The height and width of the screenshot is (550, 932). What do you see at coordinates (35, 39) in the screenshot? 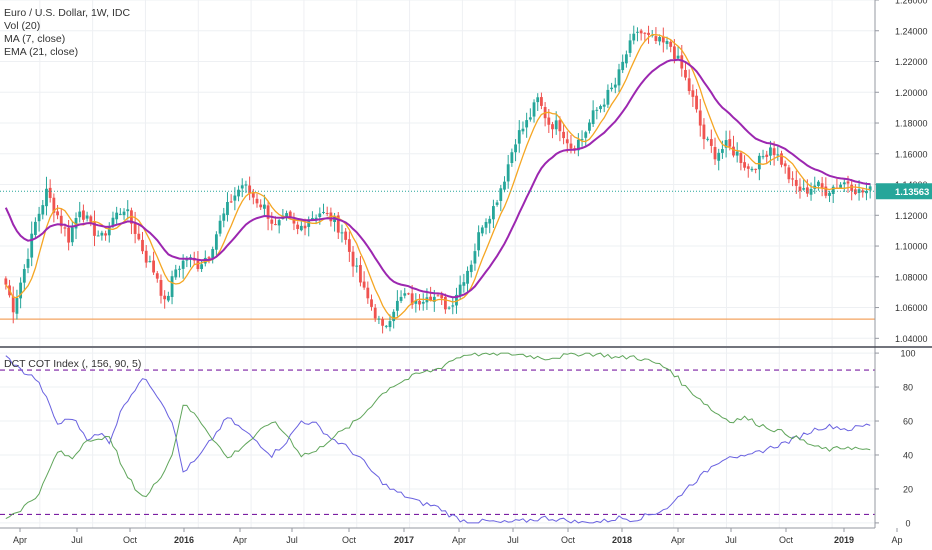
I see `ma-label: MA (7, close)` at bounding box center [35, 39].